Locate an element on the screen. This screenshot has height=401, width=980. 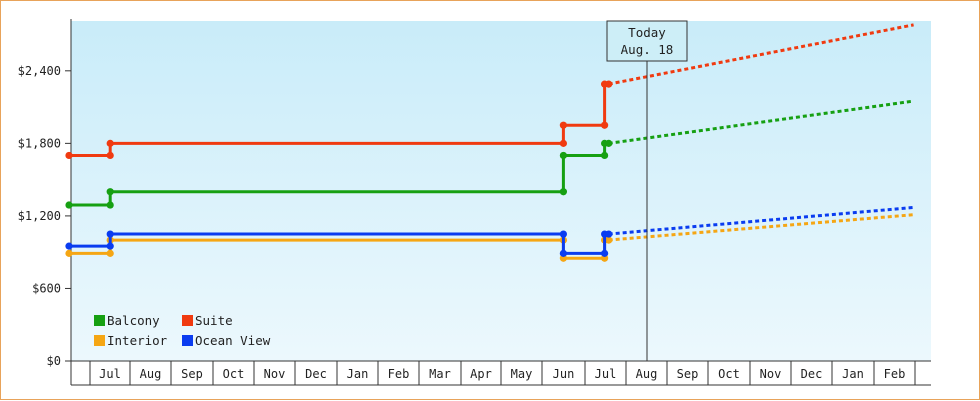
series-forecast-interior is located at coordinates (761, 227).